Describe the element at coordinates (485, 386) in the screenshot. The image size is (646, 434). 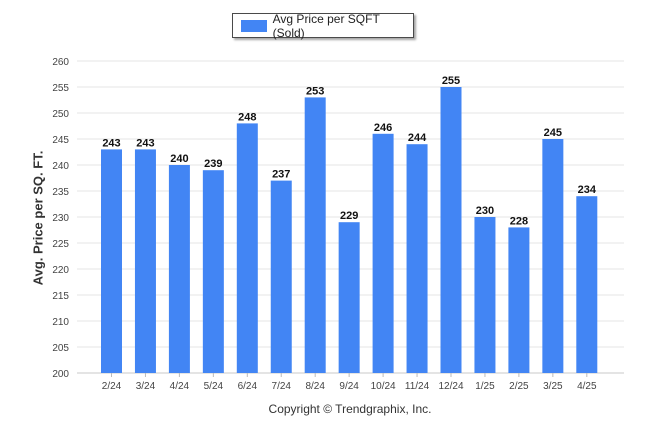
I see `x-tick-label: 1/25` at that location.